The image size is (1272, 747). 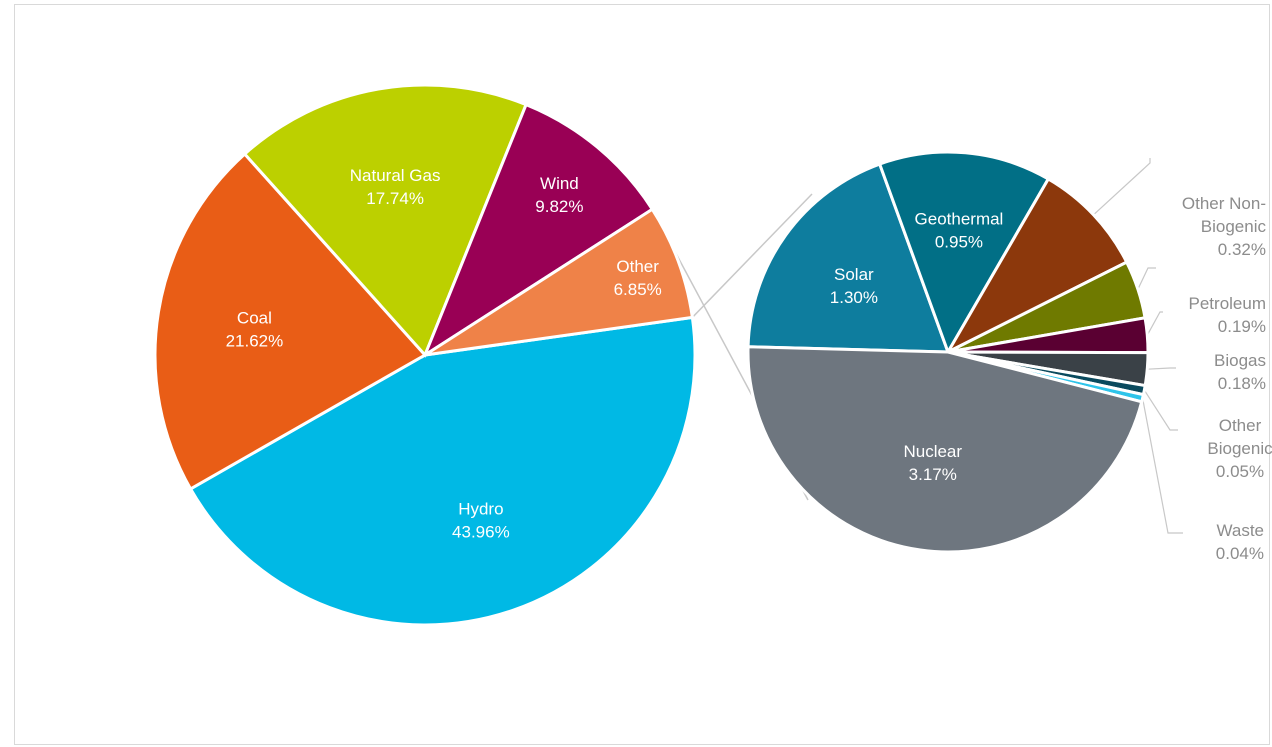 What do you see at coordinates (1224, 226) in the screenshot?
I see `data-label-other-non-biogenic: Other Non-Biogenic 0.32%` at bounding box center [1224, 226].